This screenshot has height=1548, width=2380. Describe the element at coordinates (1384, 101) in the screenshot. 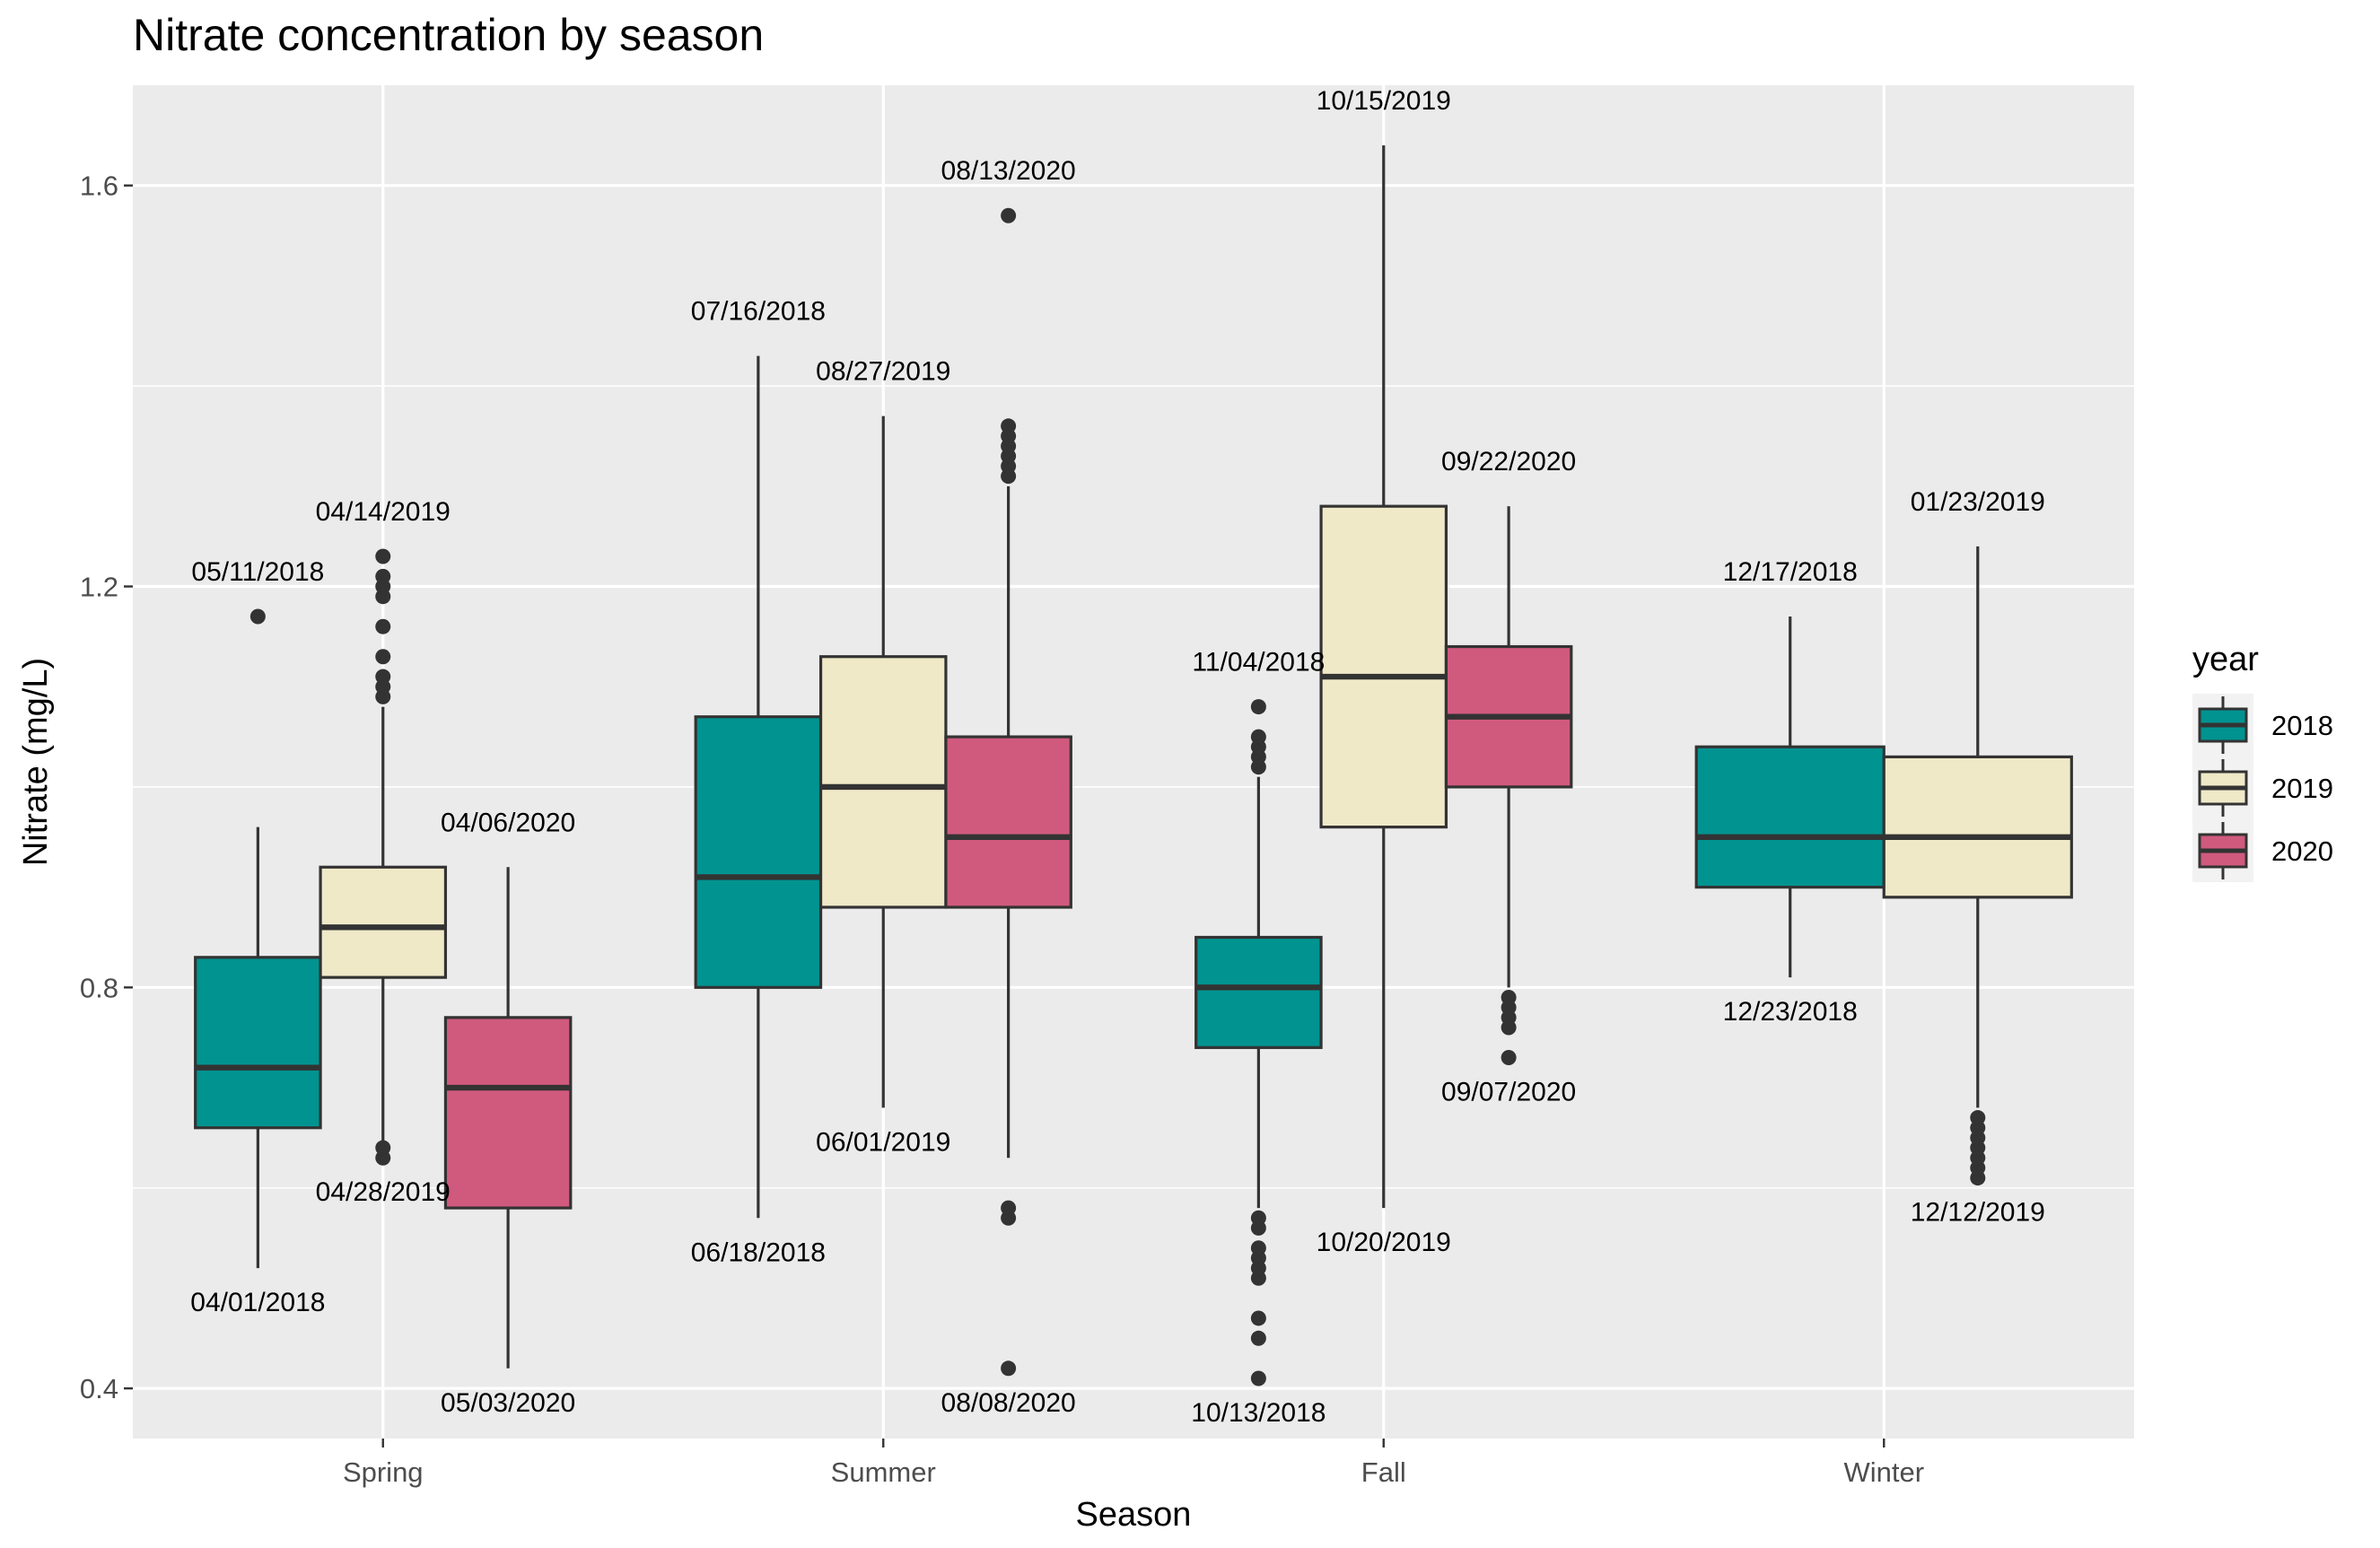

I see `date-annotation: 10/15/2019` at that location.